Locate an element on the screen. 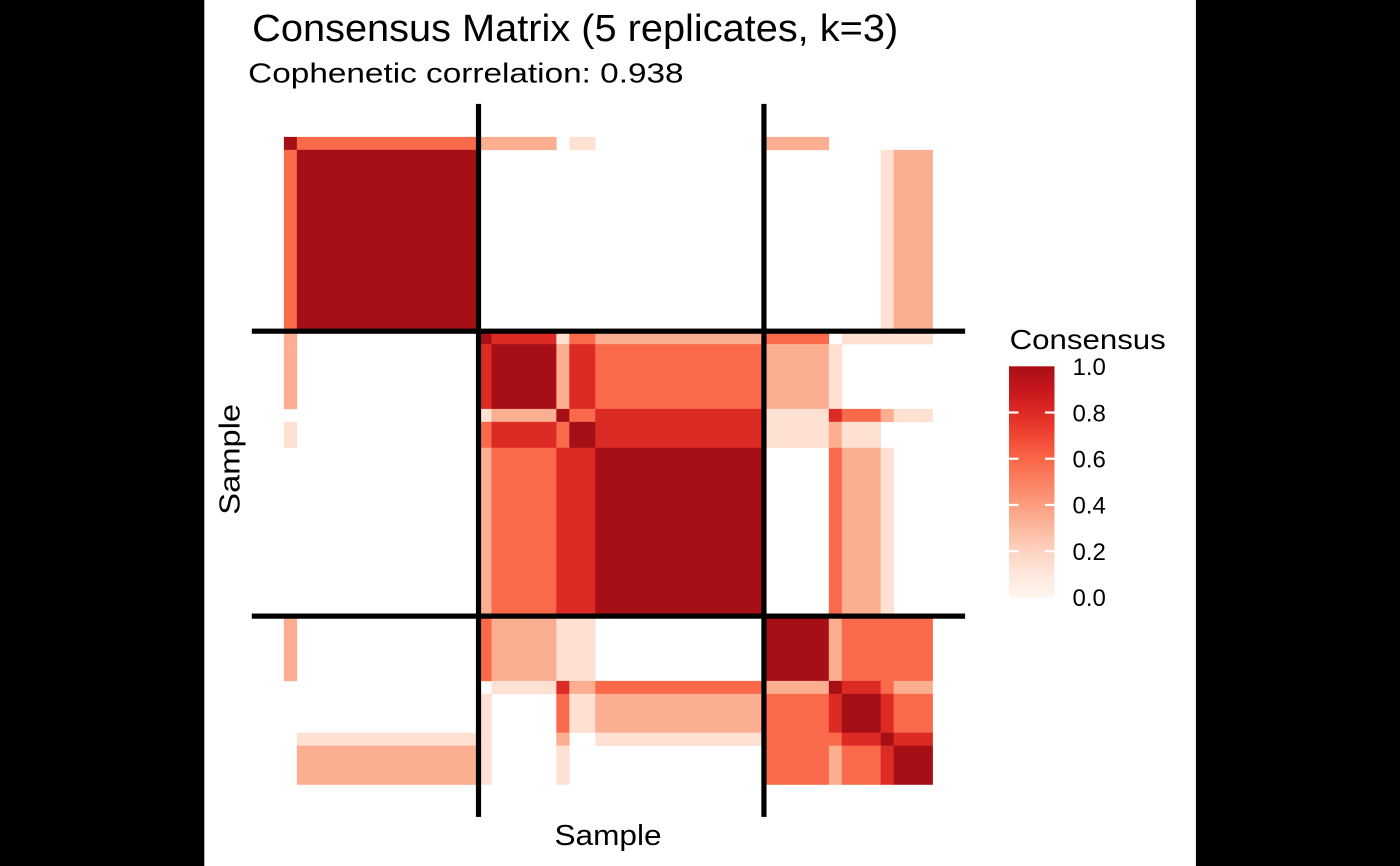  svg-text: 1.0 is located at coordinates (1089, 367).